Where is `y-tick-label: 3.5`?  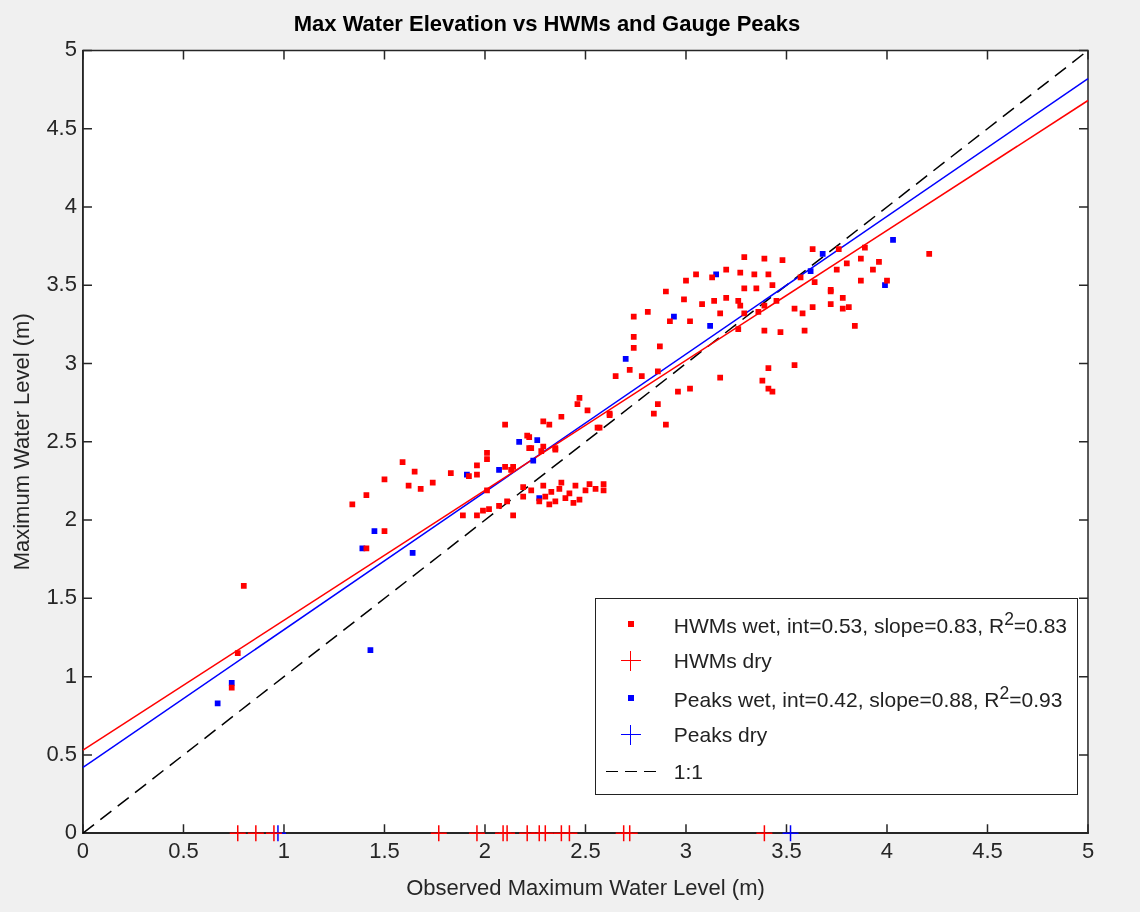 y-tick-label: 3.5 is located at coordinates (61, 284).